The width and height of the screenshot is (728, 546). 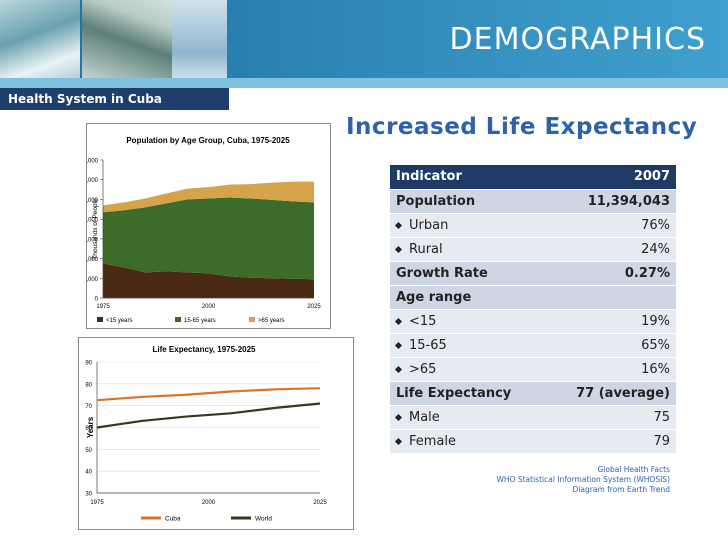 What do you see at coordinates (93, 280) in the screenshot?
I see `y-tick-label: 2,000` at bounding box center [93, 280].